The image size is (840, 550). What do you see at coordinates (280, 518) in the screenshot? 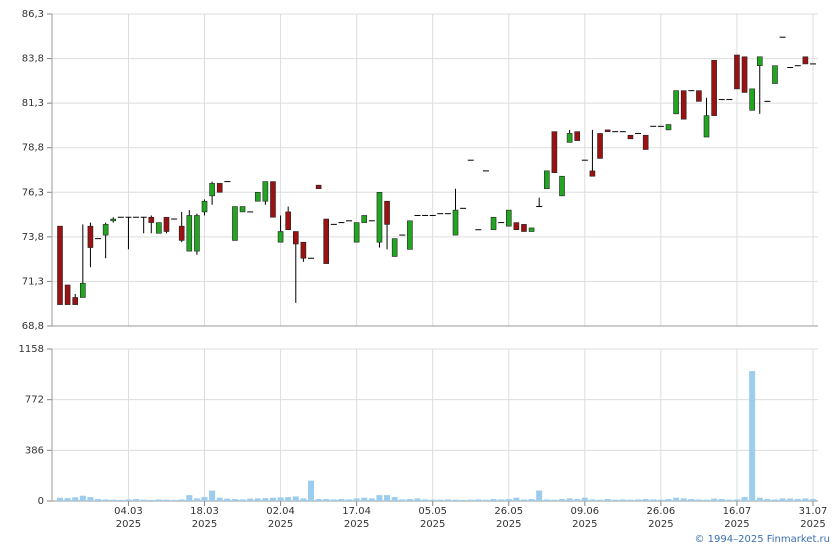
I see `x-tick-label: 02.04 2025` at bounding box center [280, 518].